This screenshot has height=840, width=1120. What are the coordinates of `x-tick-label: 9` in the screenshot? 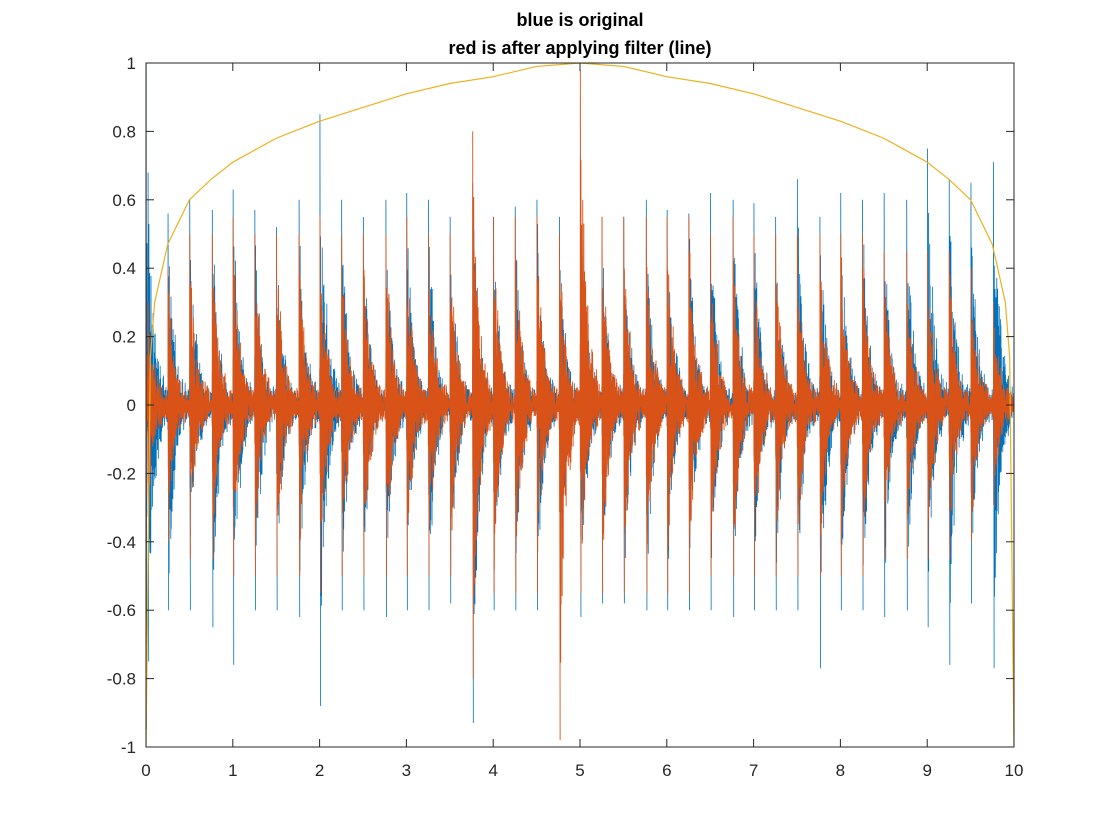 It's located at (926, 770).